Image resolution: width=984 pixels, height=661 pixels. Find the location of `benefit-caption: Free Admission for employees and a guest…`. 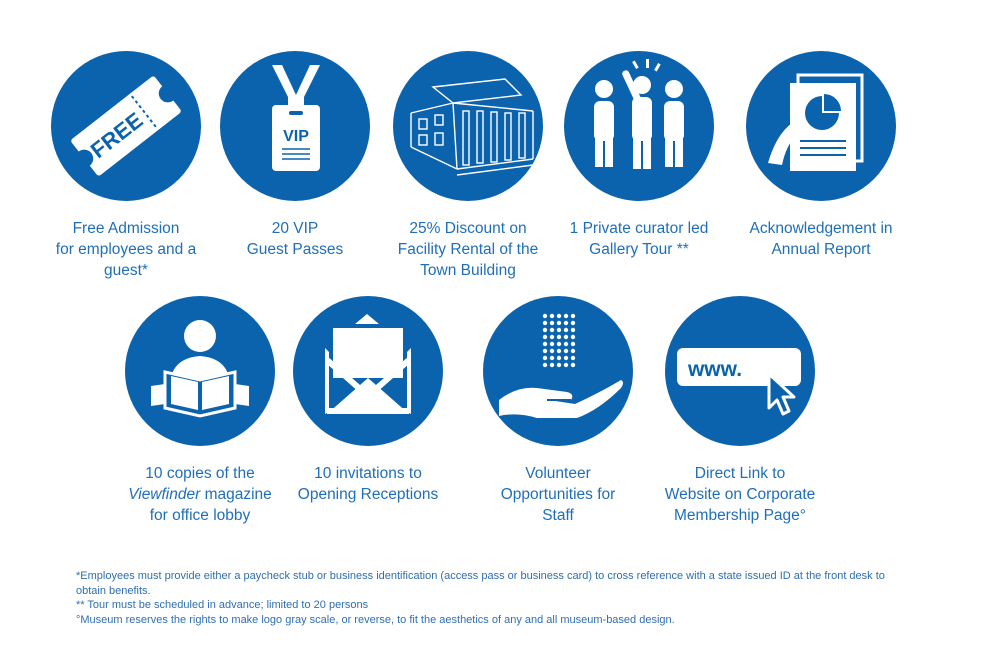

benefit-caption: Free Admission for employees and a guest… is located at coordinates (126, 249).